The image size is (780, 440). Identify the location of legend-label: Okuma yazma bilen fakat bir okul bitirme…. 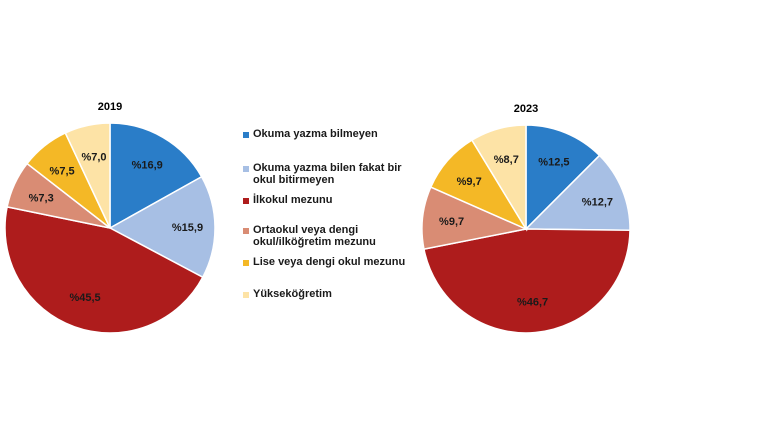
(327, 174).